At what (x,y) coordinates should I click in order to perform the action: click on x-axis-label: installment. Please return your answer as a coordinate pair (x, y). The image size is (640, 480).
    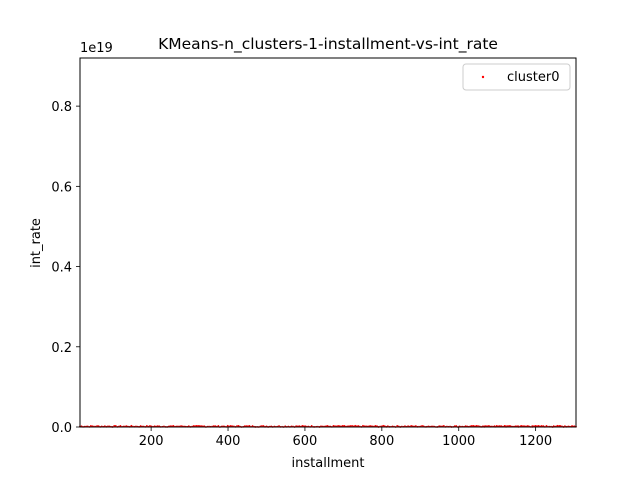
    Looking at the image, I should click on (328, 463).